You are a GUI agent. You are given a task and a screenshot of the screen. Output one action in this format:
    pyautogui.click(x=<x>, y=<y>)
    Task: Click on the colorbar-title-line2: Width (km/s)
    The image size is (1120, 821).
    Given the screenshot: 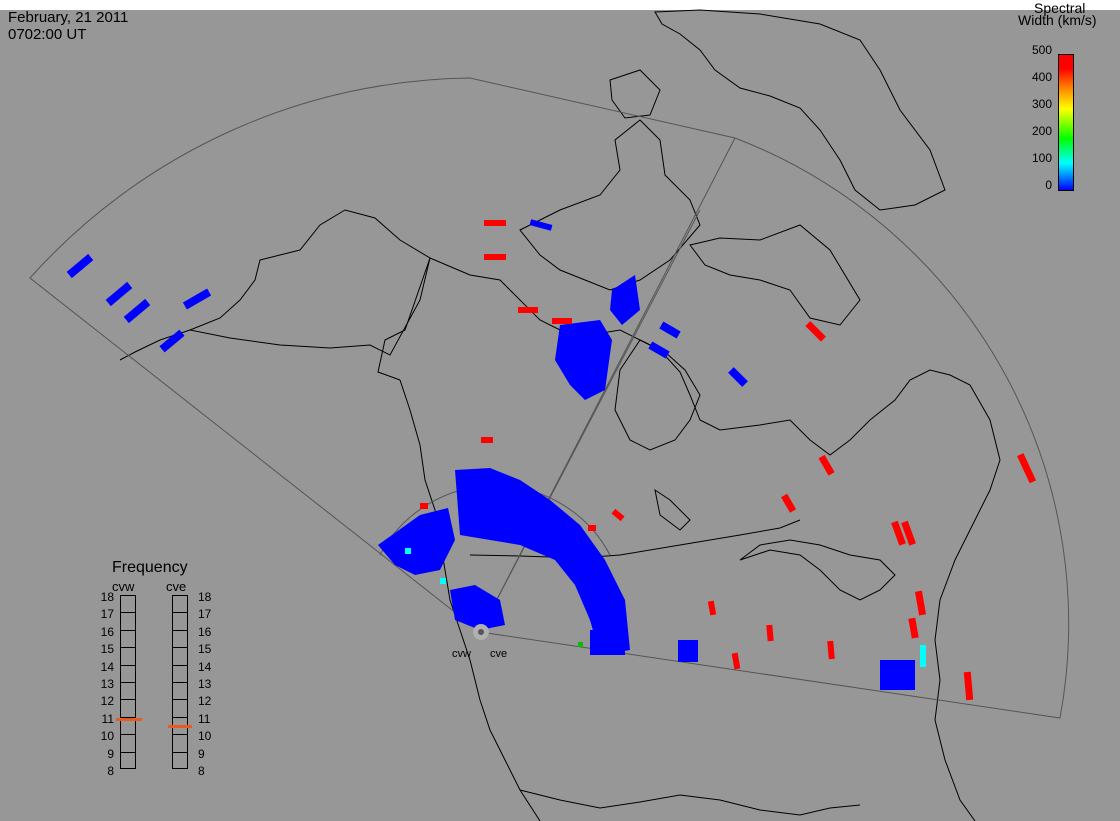 What is the action you would take?
    pyautogui.click(x=1057, y=20)
    